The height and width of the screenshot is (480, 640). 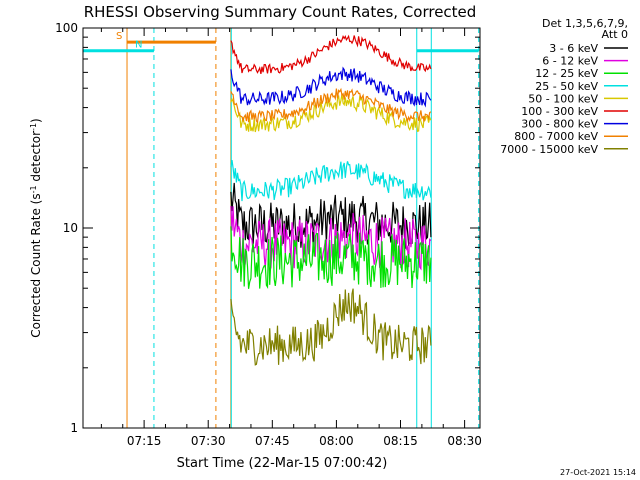 I want to click on legend-header: Det 1,3,5,6,7,9,, so click(x=585, y=23).